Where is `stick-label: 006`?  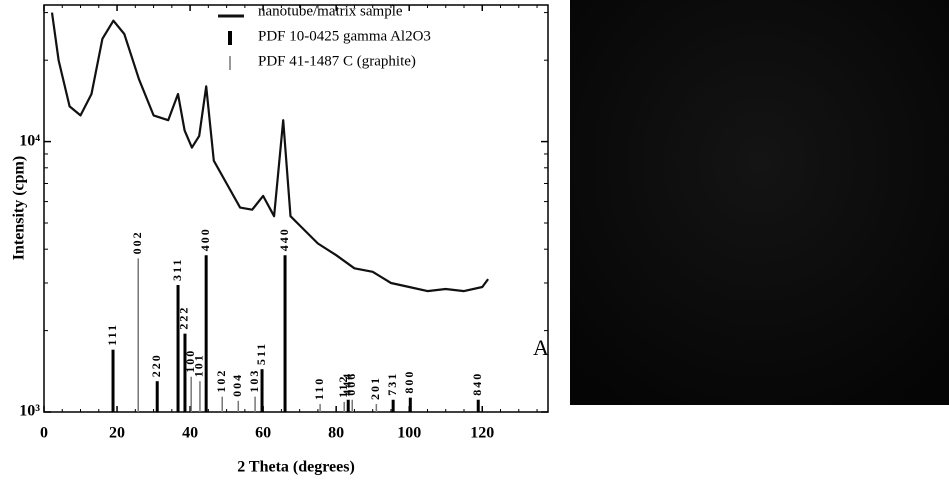
stick-label: 006 is located at coordinates (351, 384).